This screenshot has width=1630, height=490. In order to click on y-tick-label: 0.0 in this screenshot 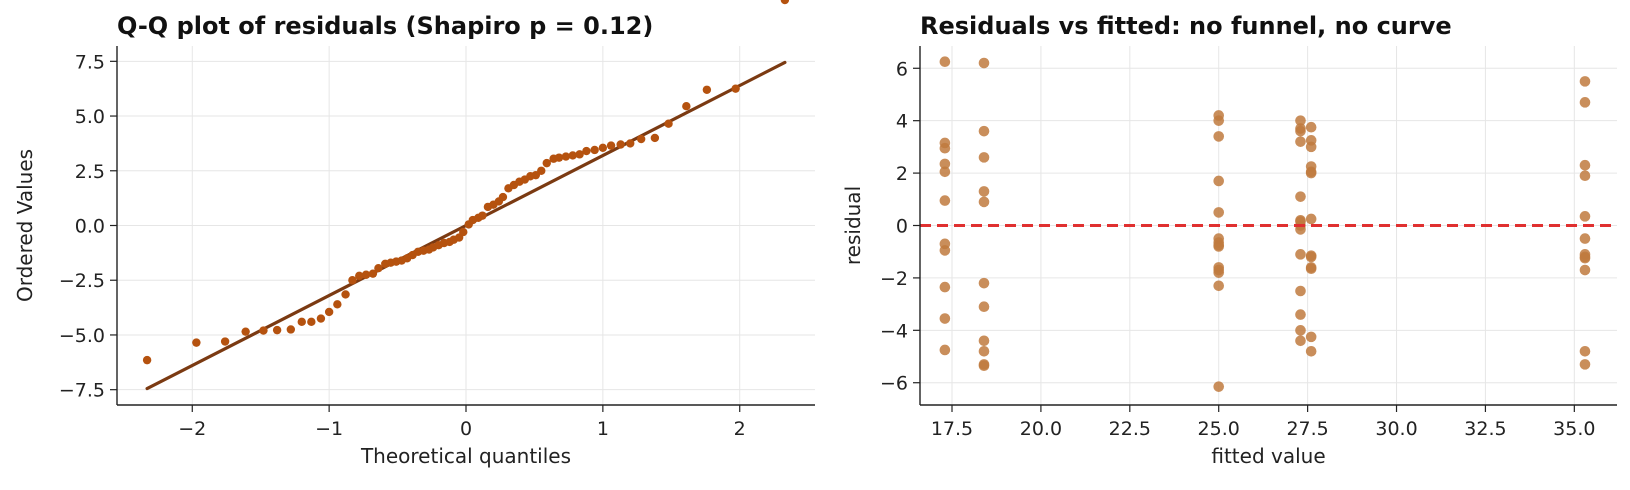, I will do `click(90, 227)`.